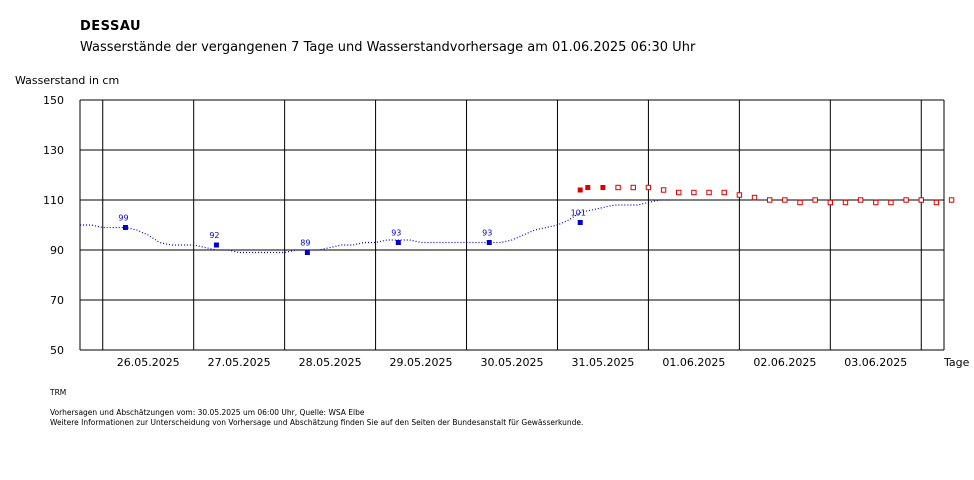  What do you see at coordinates (602, 362) in the screenshot?
I see `x-tick-label: 31.05.2025` at bounding box center [602, 362].